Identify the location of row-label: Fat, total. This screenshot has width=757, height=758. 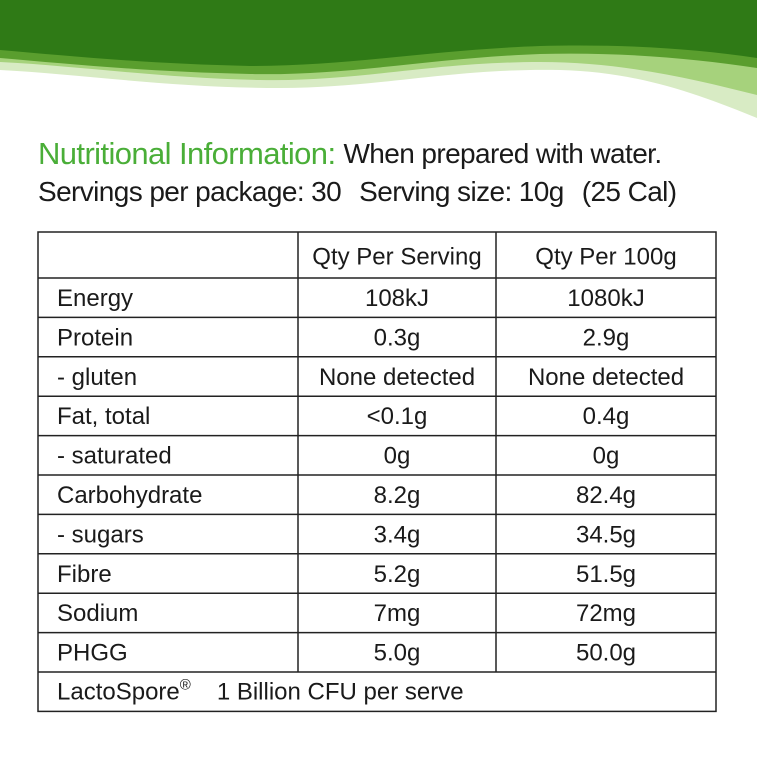
(103, 416).